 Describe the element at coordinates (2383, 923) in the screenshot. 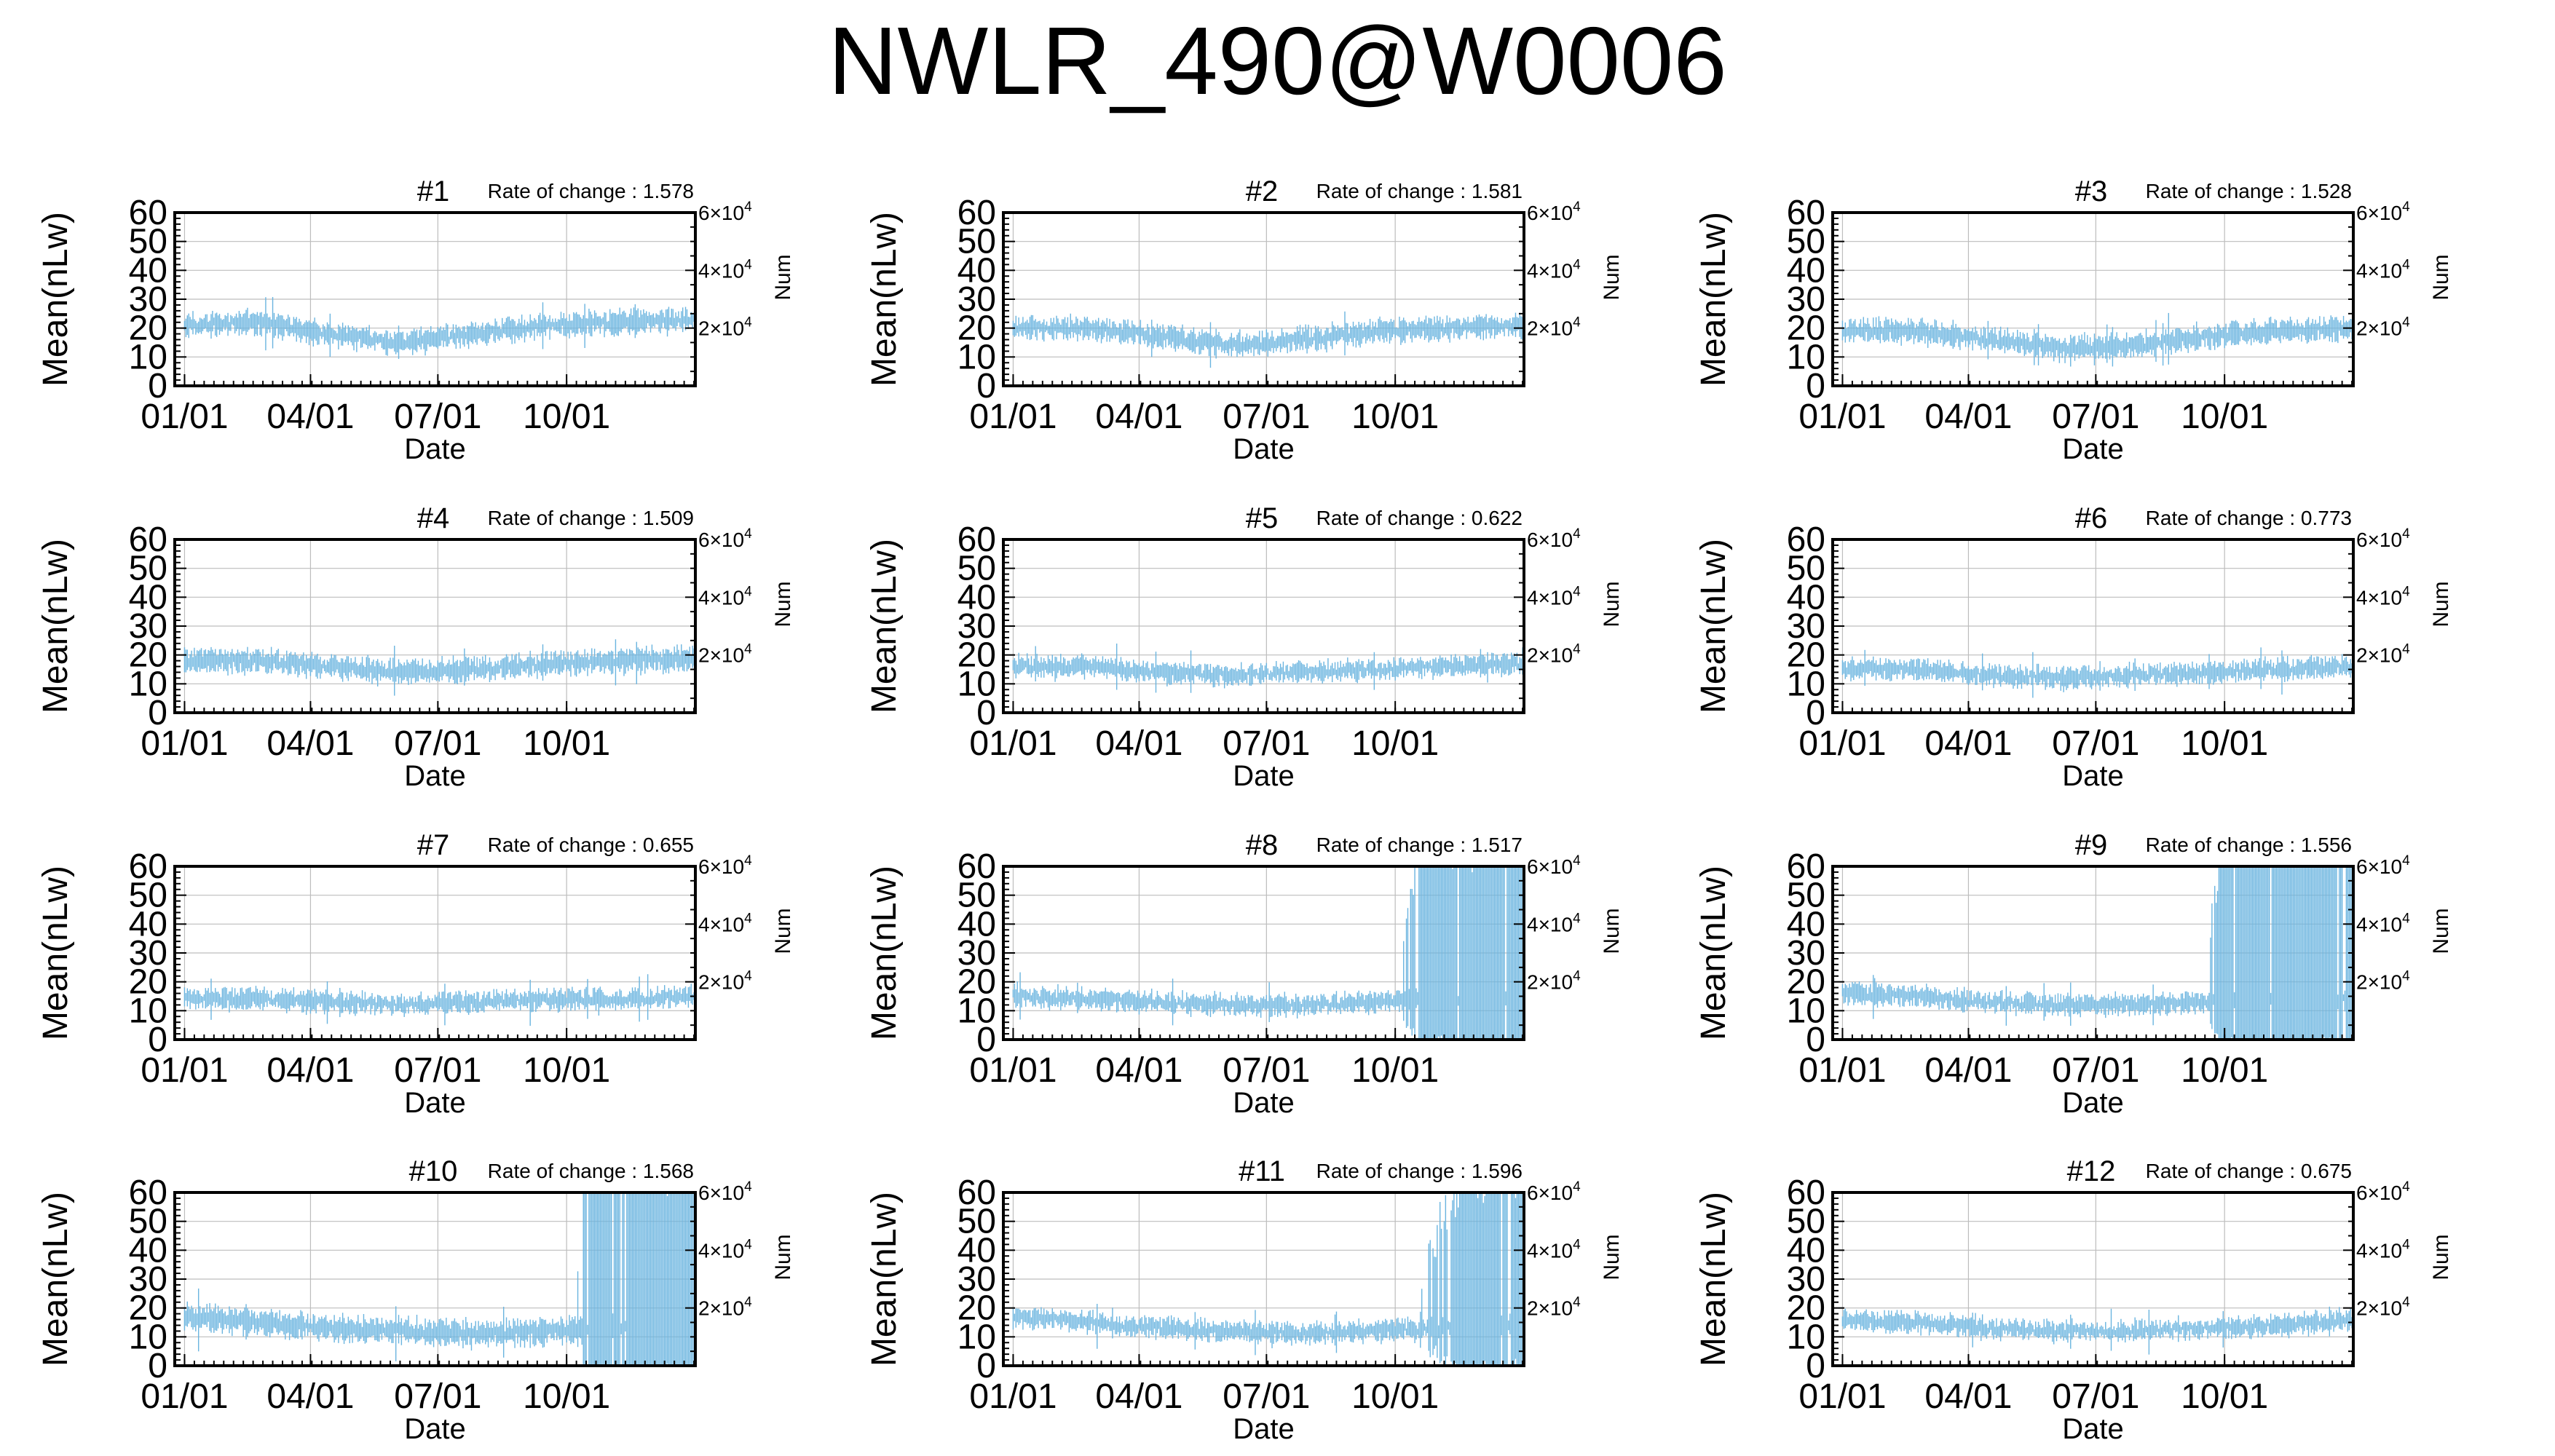

I see `y2-tick-label: 4×10⁴` at that location.